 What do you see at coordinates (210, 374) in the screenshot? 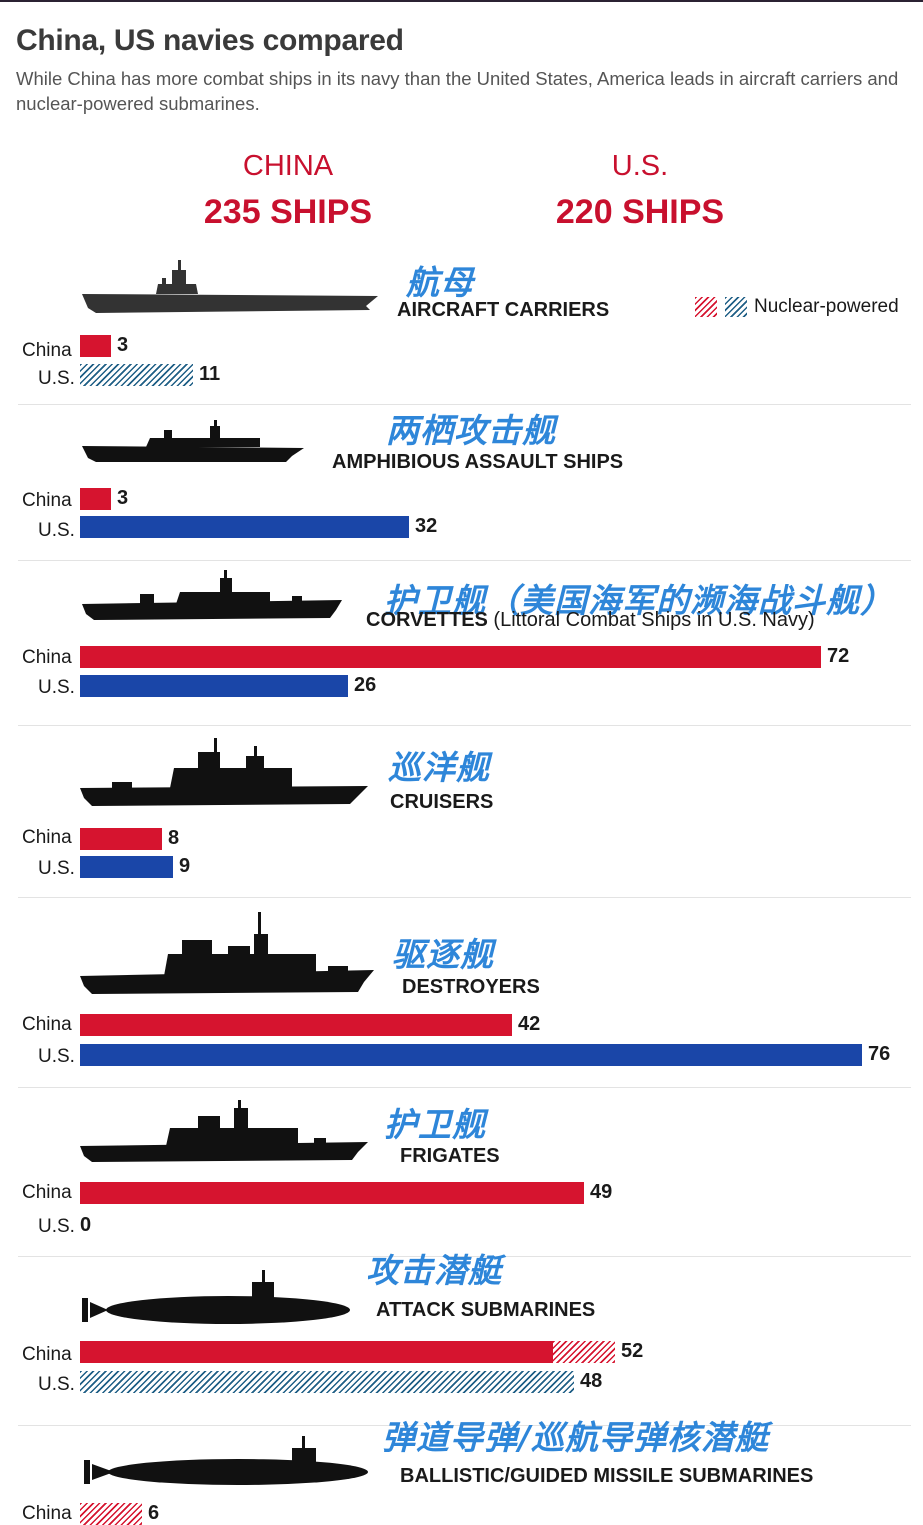
I see `value-us-aircraft-carriers: 11` at bounding box center [210, 374].